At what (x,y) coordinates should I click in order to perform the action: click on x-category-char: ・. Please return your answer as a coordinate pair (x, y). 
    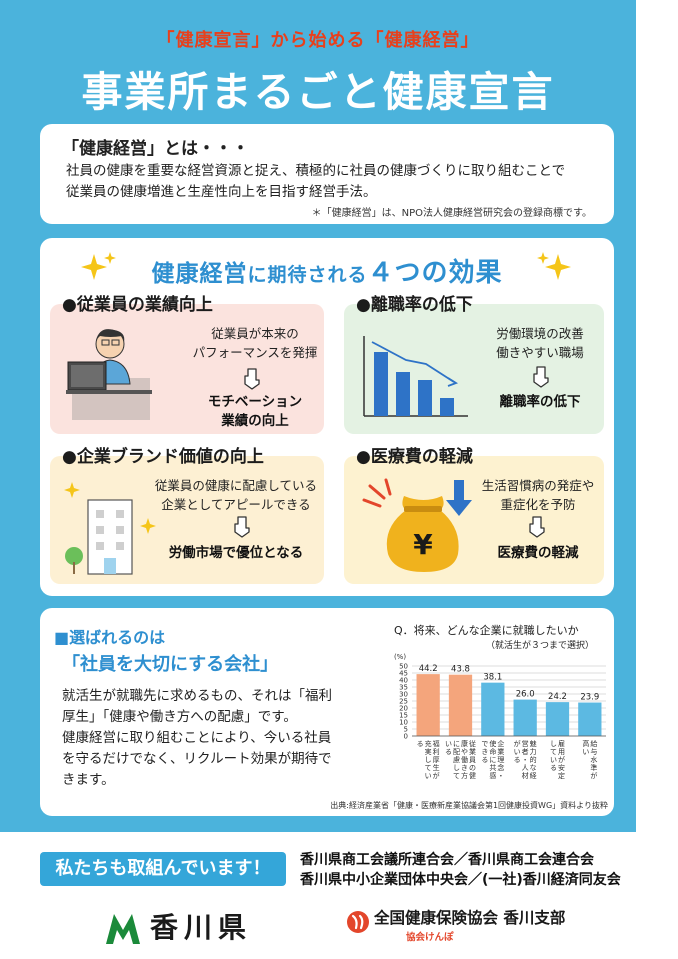
    Looking at the image, I should click on (500, 776).